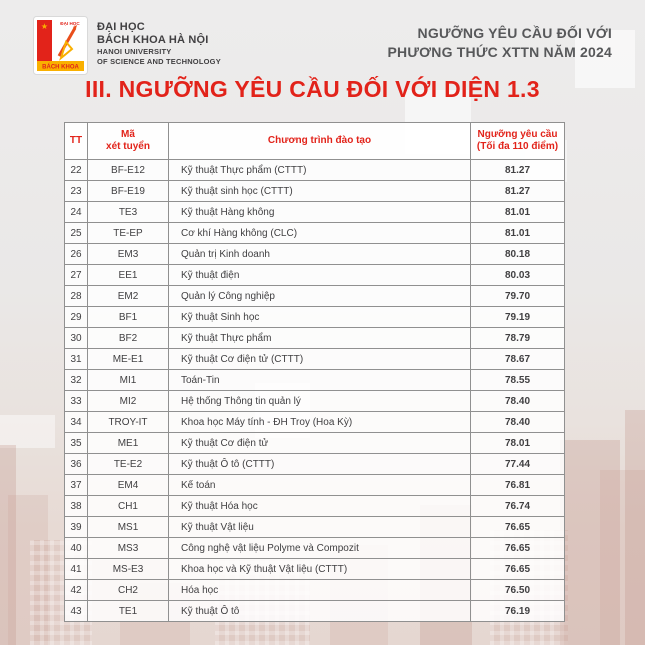 The height and width of the screenshot is (645, 645). Describe the element at coordinates (517, 506) in the screenshot. I see `row-score: 76.74` at that location.